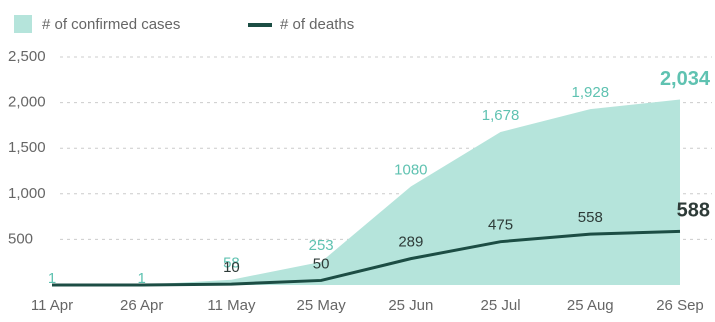 Image resolution: width=715 pixels, height=322 pixels. What do you see at coordinates (231, 267) in the screenshot?
I see `data-label: 10` at bounding box center [231, 267].